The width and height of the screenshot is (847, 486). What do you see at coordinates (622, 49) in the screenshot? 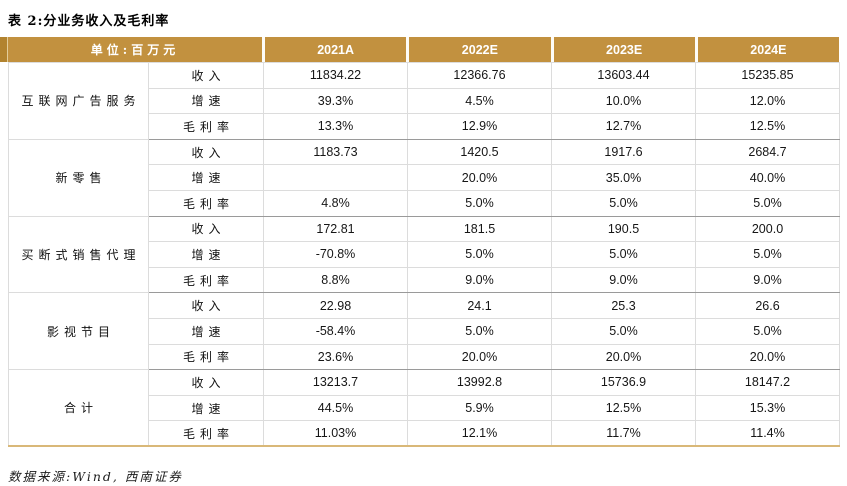
I see `year-header-2023E: 2023E` at bounding box center [622, 49].